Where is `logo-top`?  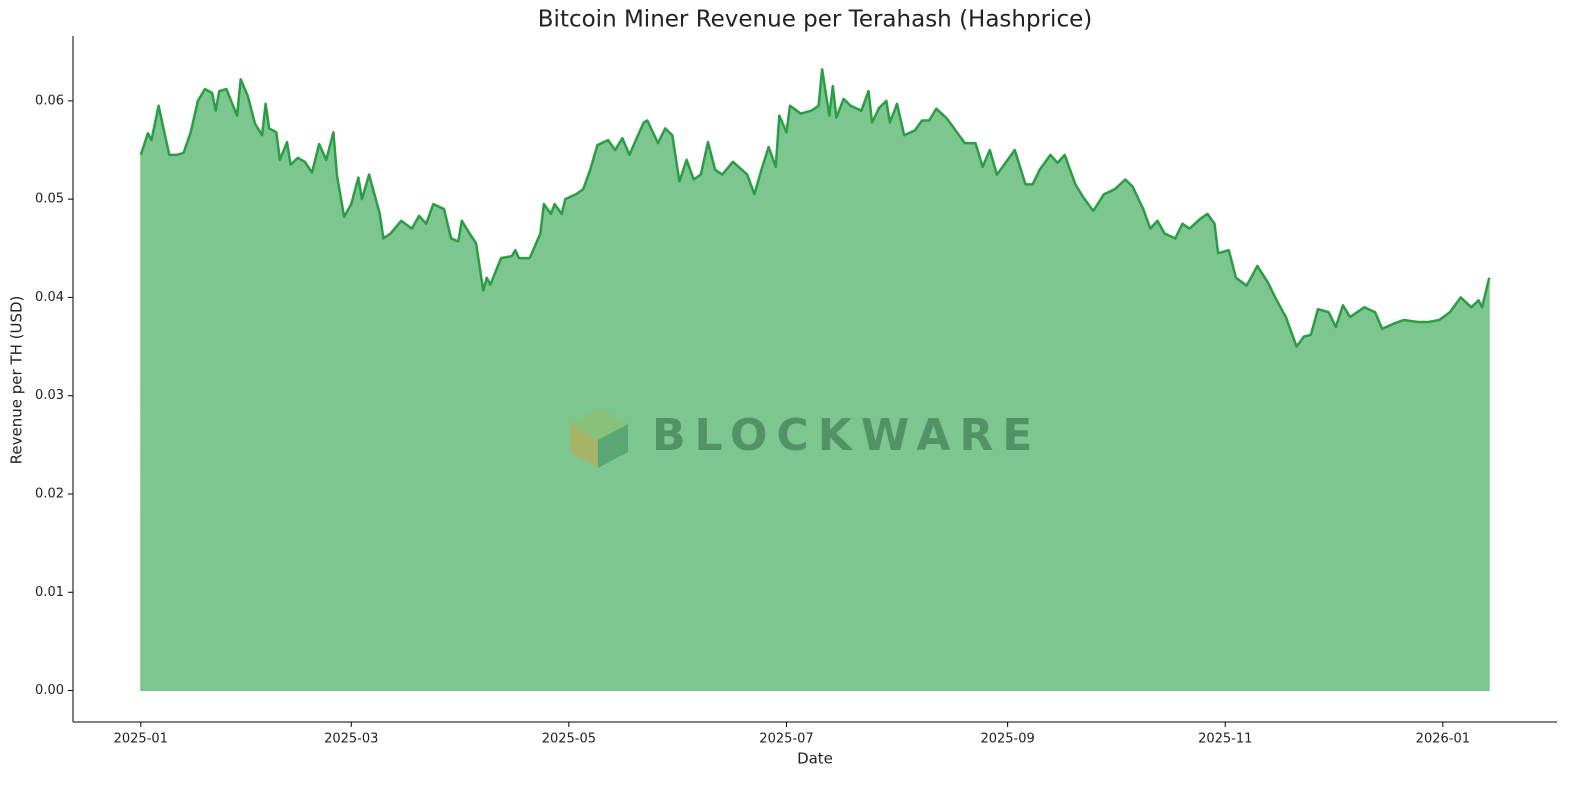 logo-top is located at coordinates (599, 424).